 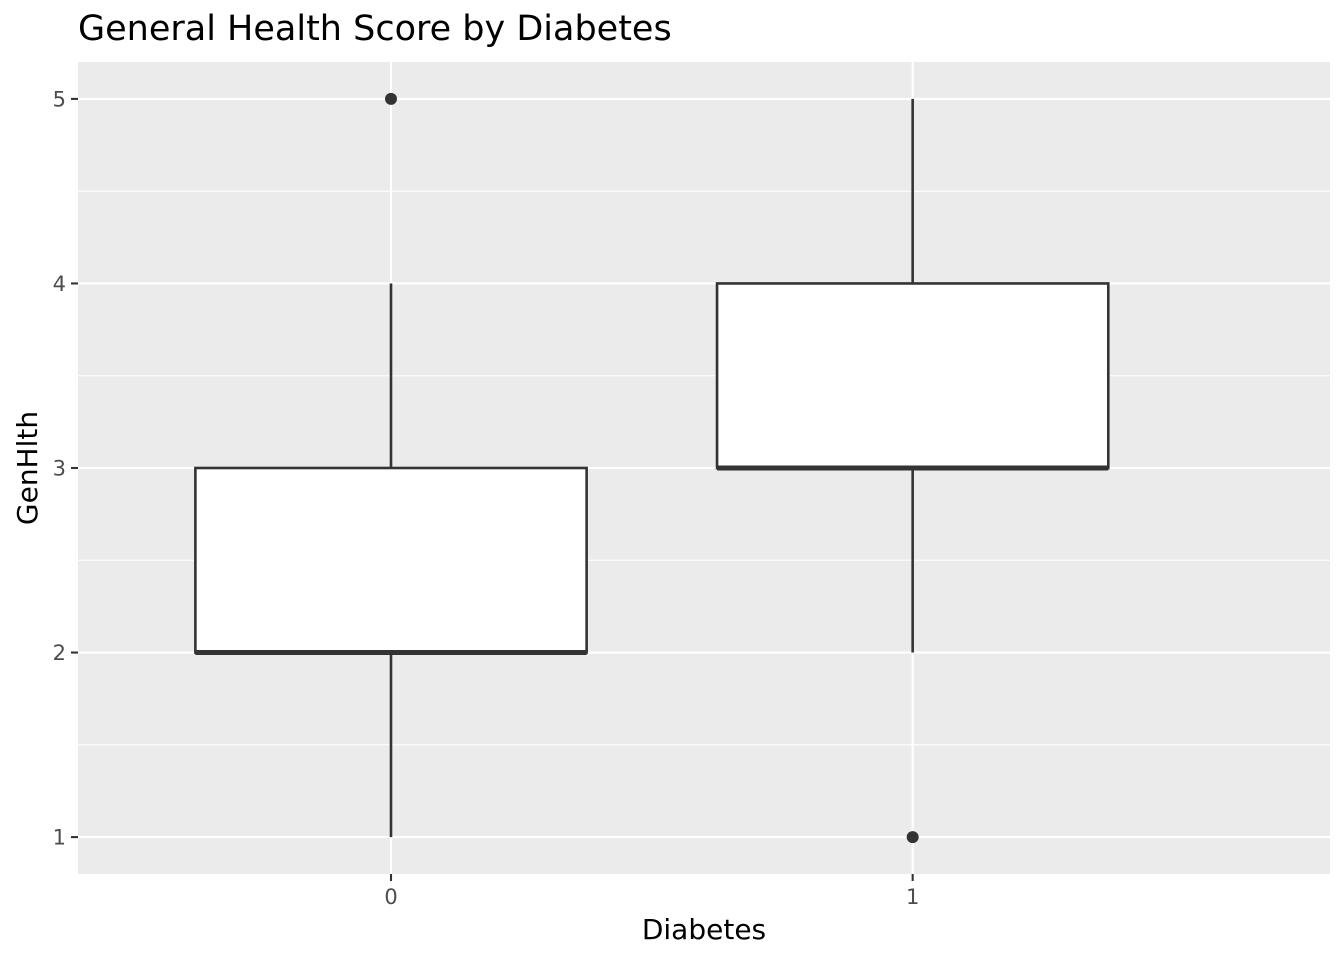 I want to click on y-axis-title: GenHlth, so click(x=27, y=468).